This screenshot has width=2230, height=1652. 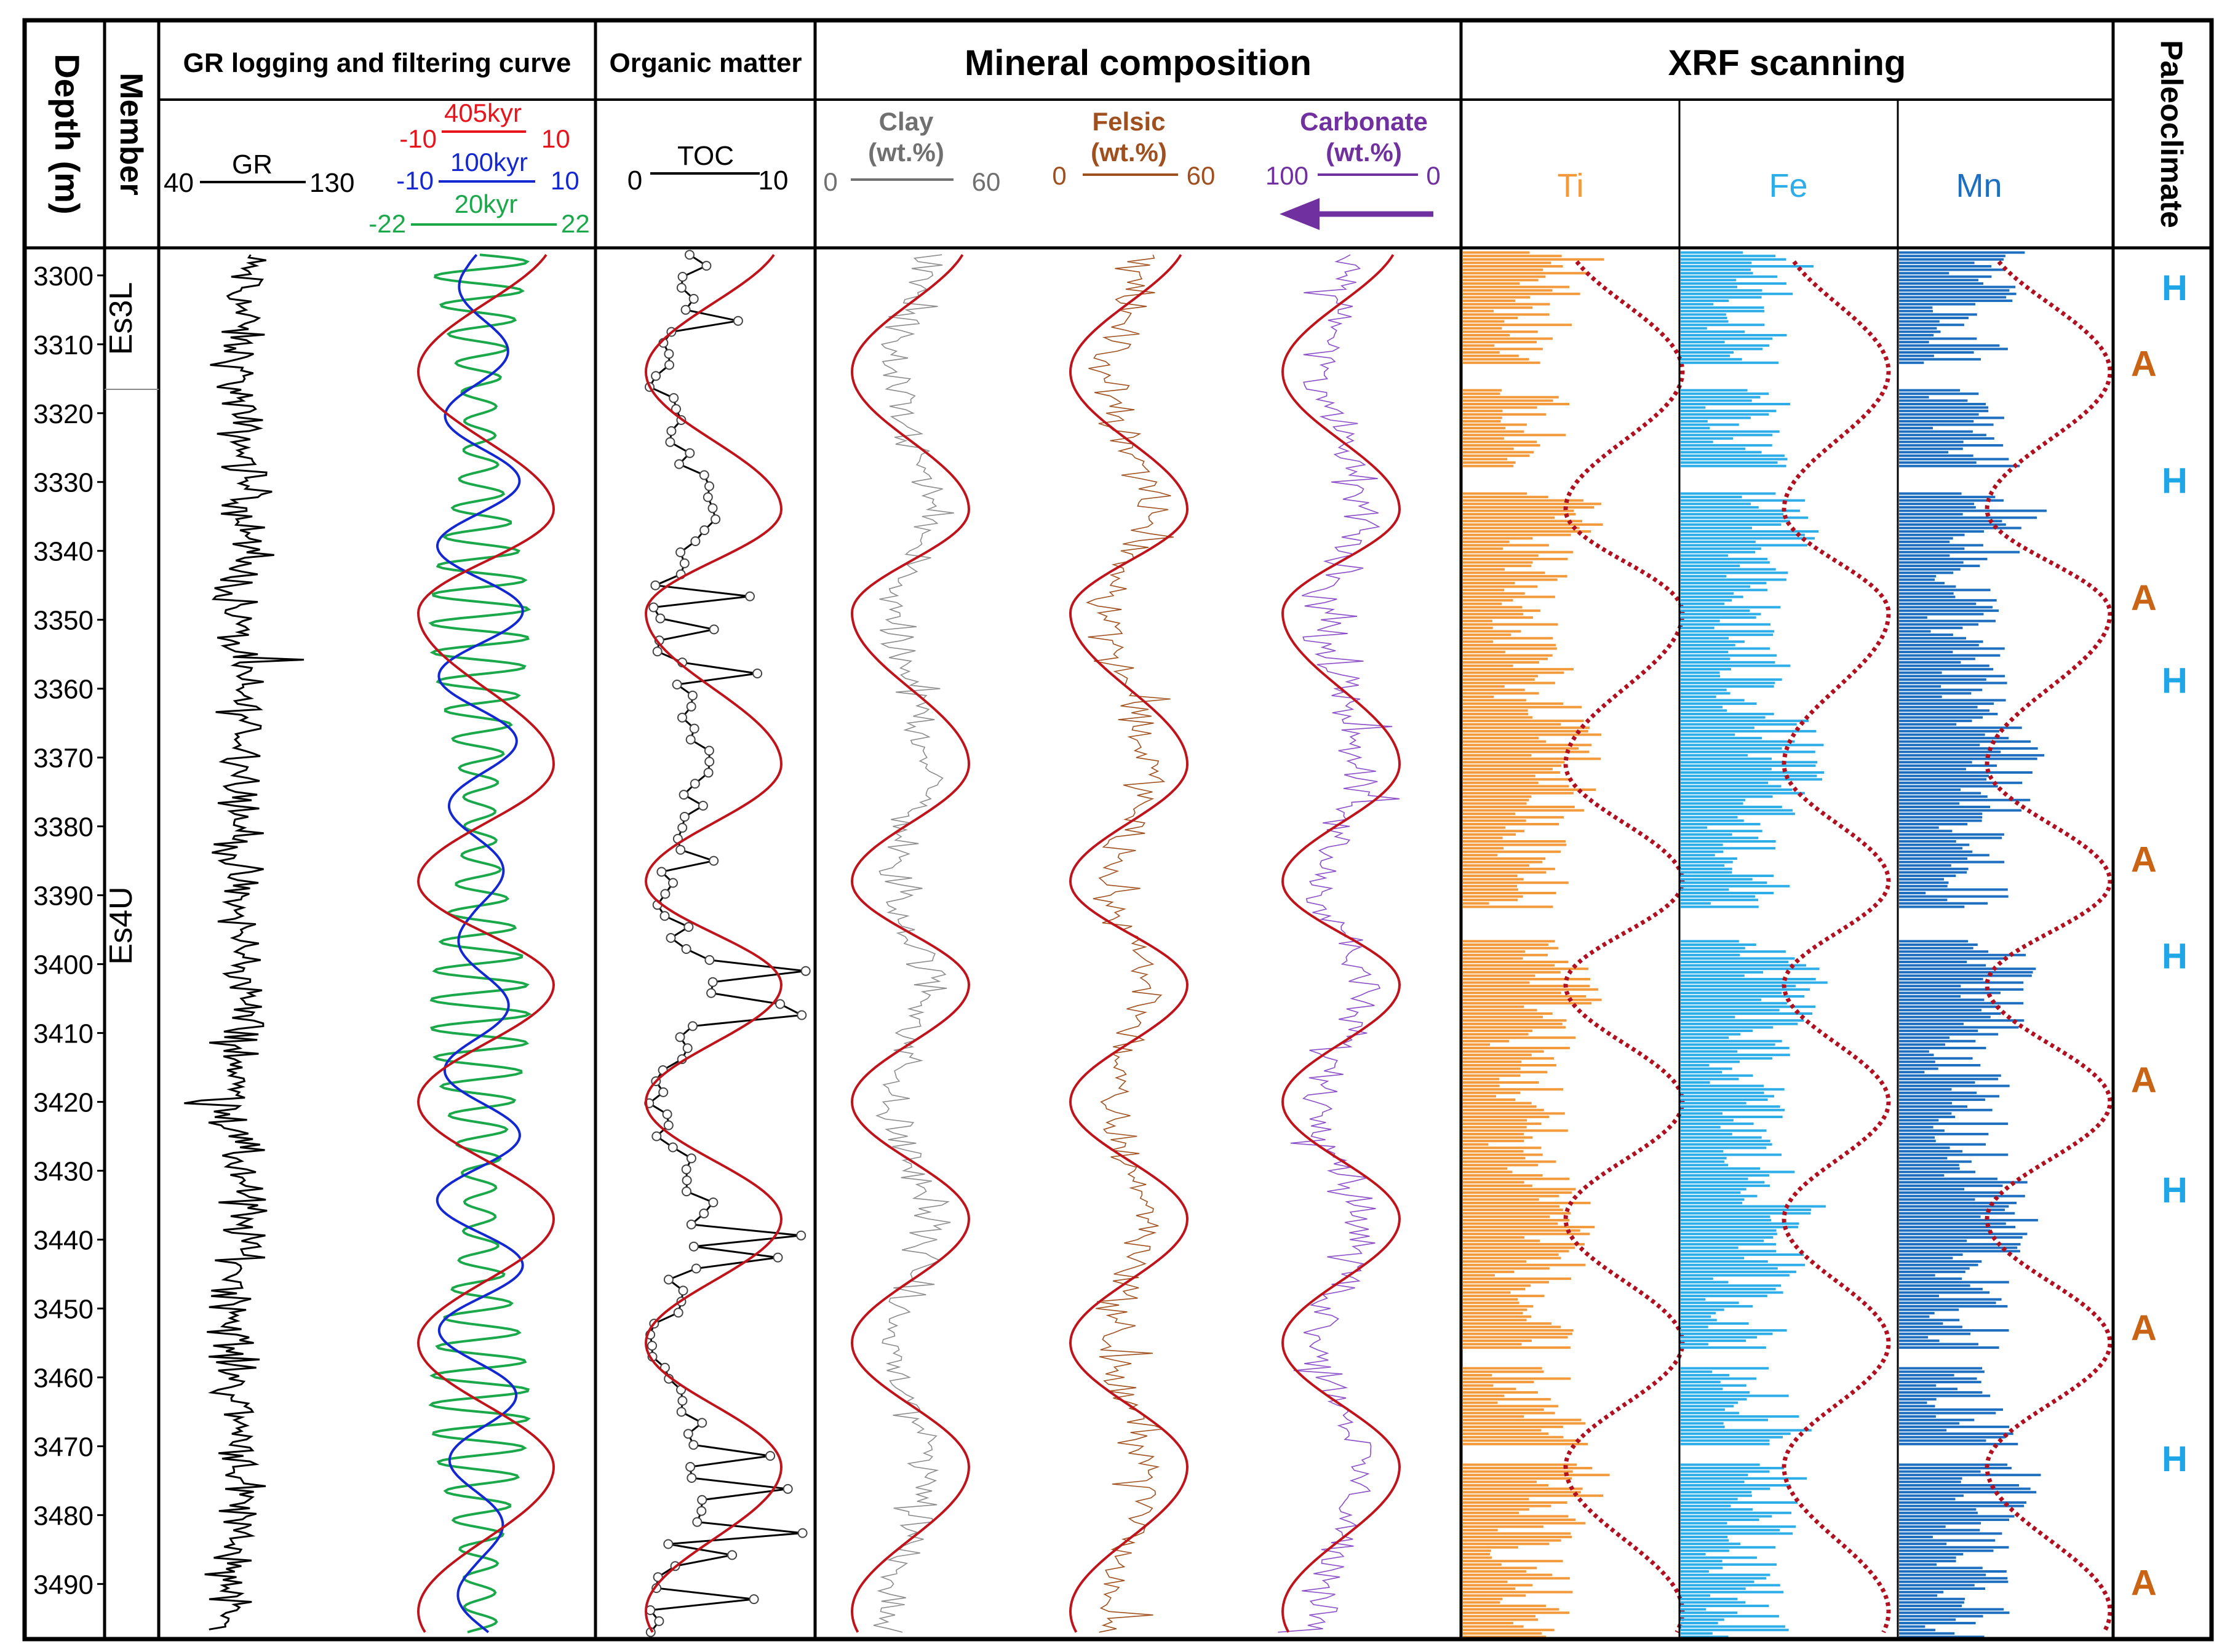 I want to click on toc-cycle-curve, so click(x=714, y=943).